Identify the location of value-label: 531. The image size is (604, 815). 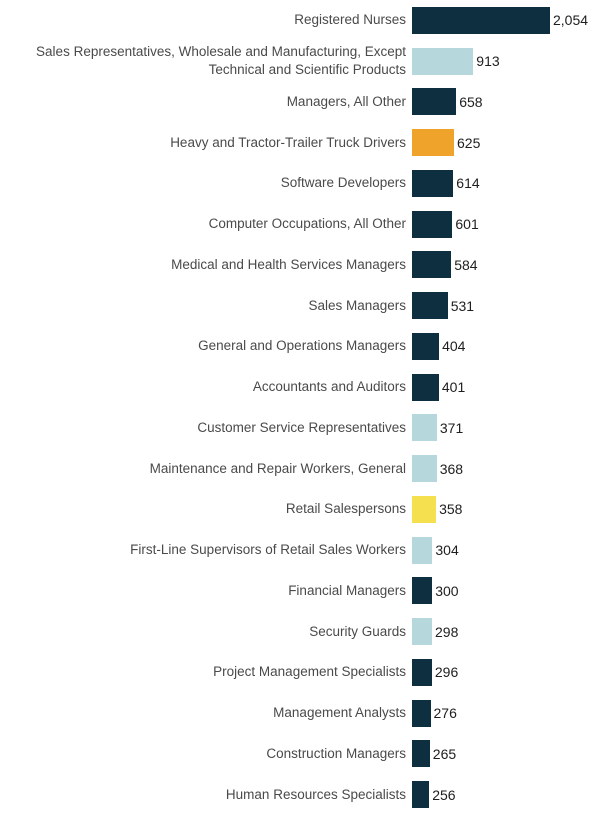
(462, 305).